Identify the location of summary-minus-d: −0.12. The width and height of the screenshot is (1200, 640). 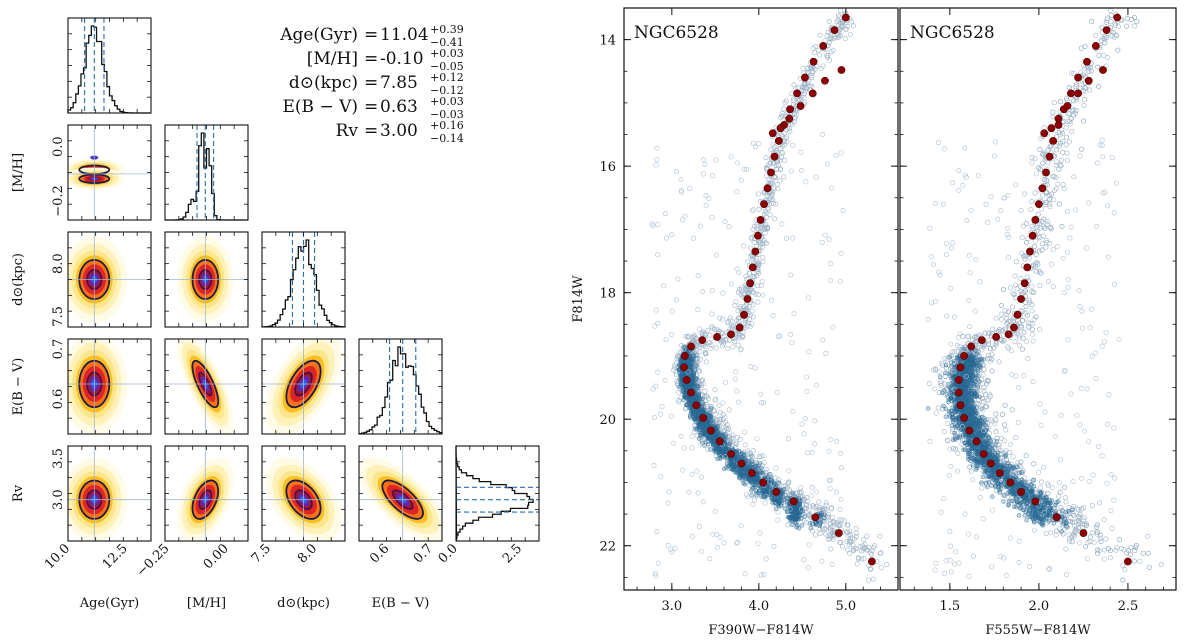
(447, 90).